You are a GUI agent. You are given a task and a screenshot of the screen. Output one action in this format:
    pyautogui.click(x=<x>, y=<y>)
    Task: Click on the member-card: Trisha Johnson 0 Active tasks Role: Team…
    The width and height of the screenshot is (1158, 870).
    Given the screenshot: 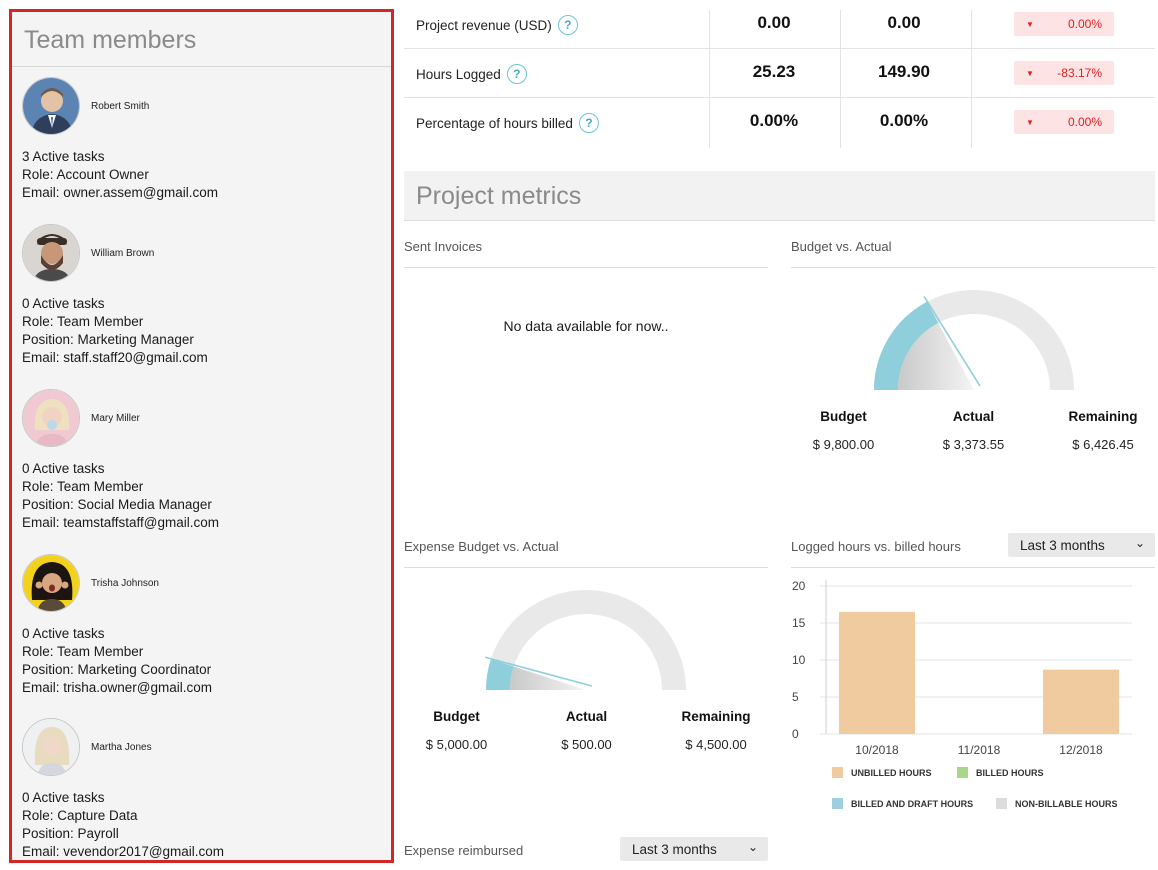 What is the action you would take?
    pyautogui.click(x=202, y=625)
    